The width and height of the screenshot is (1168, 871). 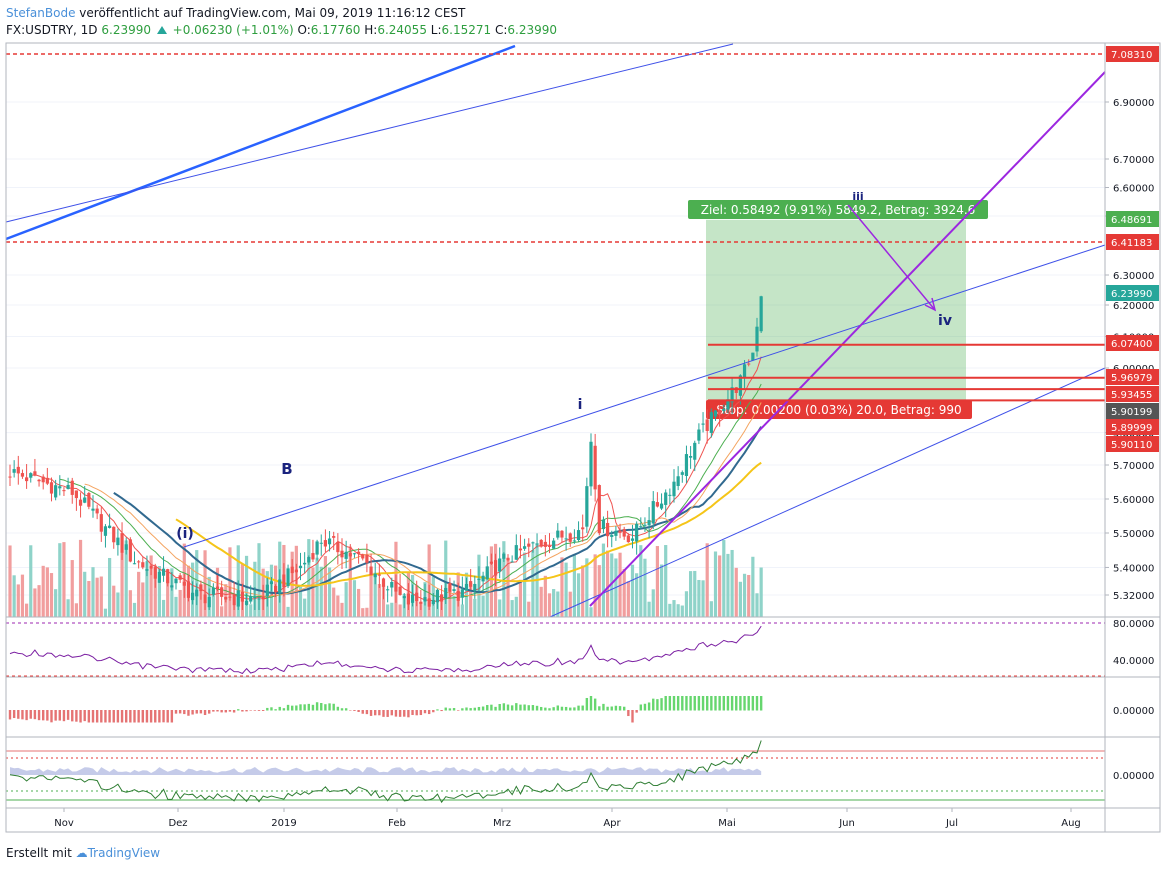 What do you see at coordinates (177, 823) in the screenshot?
I see `time-label-dez: Dez` at bounding box center [177, 823].